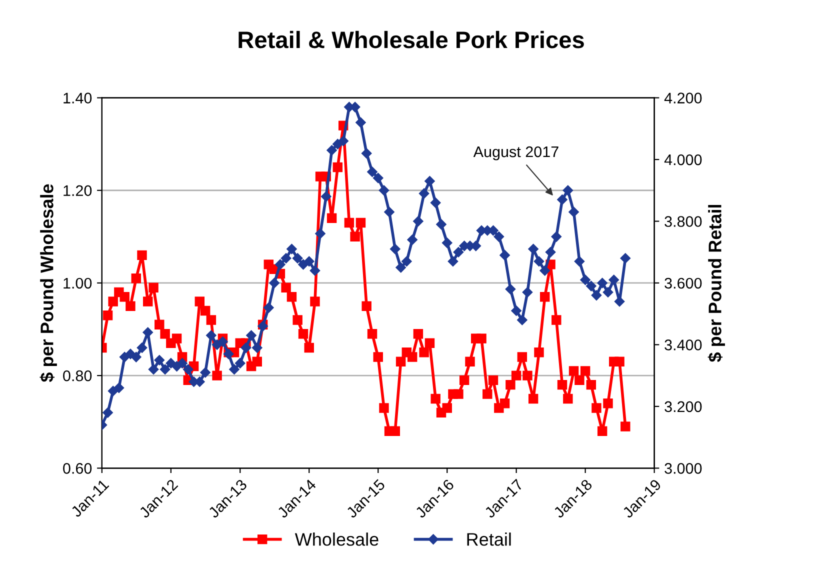  I want to click on legend-label: Wholesale, so click(336, 539).